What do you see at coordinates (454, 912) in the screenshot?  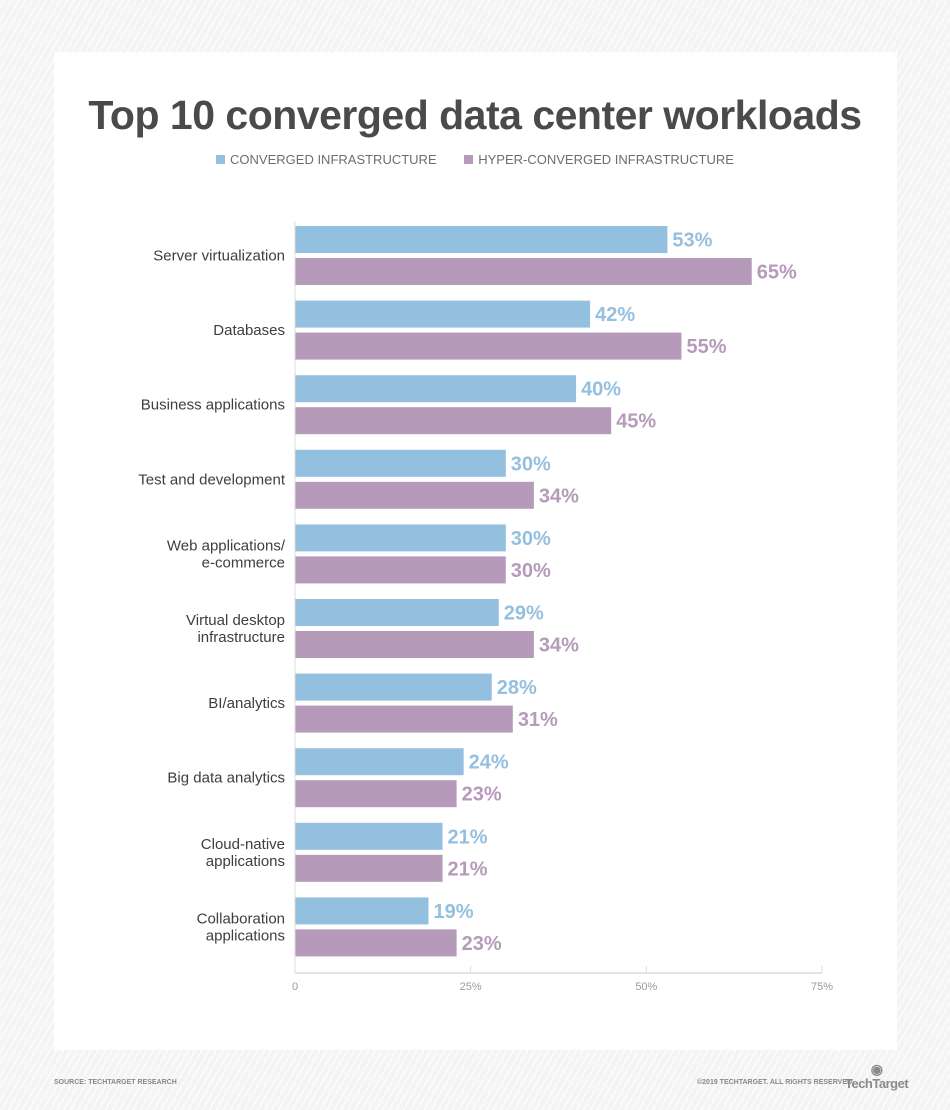 I see `data-label: 19%` at bounding box center [454, 912].